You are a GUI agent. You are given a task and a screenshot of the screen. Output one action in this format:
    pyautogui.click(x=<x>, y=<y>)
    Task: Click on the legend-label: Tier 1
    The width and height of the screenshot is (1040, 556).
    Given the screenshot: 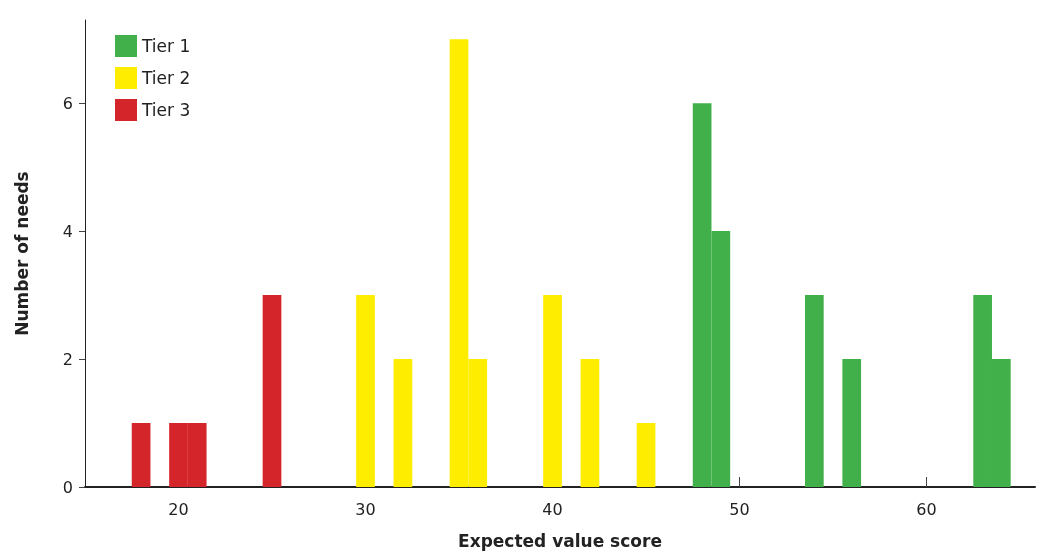 What is the action you would take?
    pyautogui.click(x=166, y=46)
    